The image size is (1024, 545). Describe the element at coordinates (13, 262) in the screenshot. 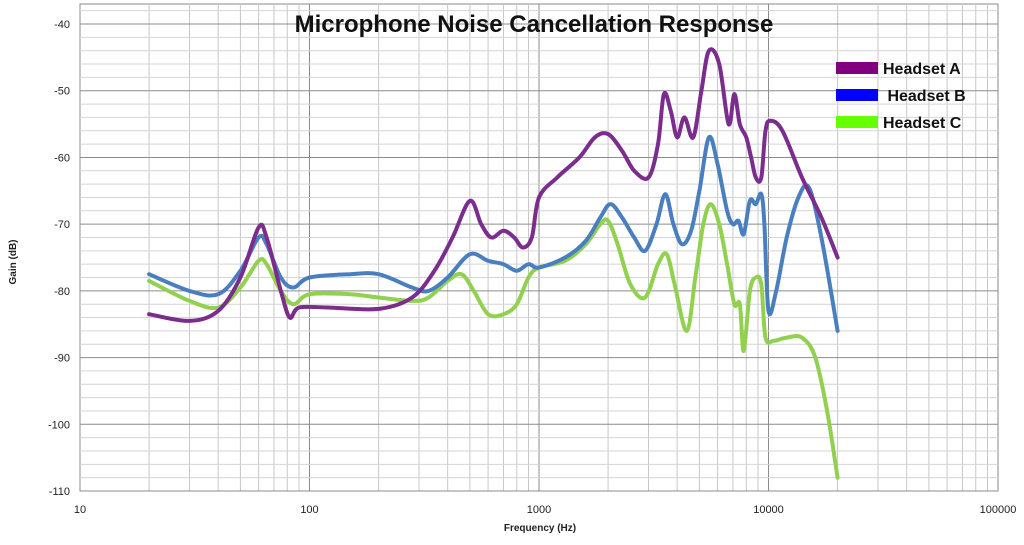

I see `y-axis-title: Gain (dB)` at that location.